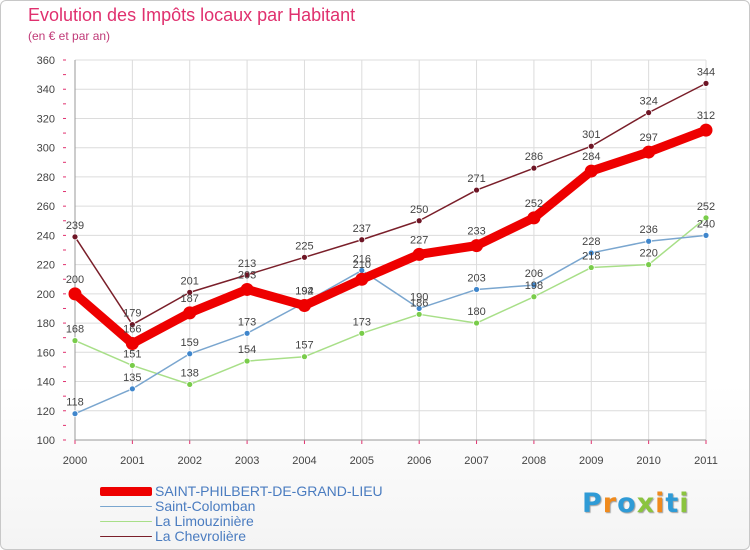  What do you see at coordinates (46, 266) in the screenshot?
I see `y-tick-label: 220` at bounding box center [46, 266].